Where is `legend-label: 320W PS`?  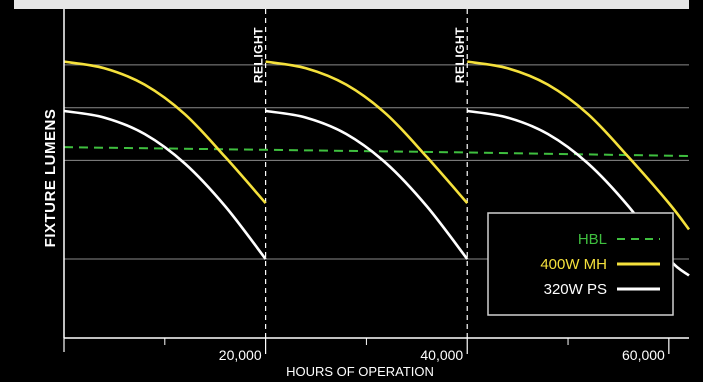 legend-label: 320W PS is located at coordinates (575, 289).